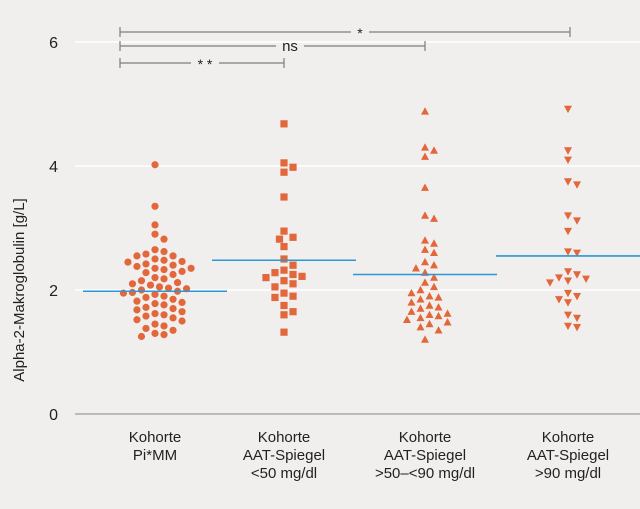 This screenshot has width=640, height=509. What do you see at coordinates (205, 64) in the screenshot?
I see `bracket-label: * *` at bounding box center [205, 64].